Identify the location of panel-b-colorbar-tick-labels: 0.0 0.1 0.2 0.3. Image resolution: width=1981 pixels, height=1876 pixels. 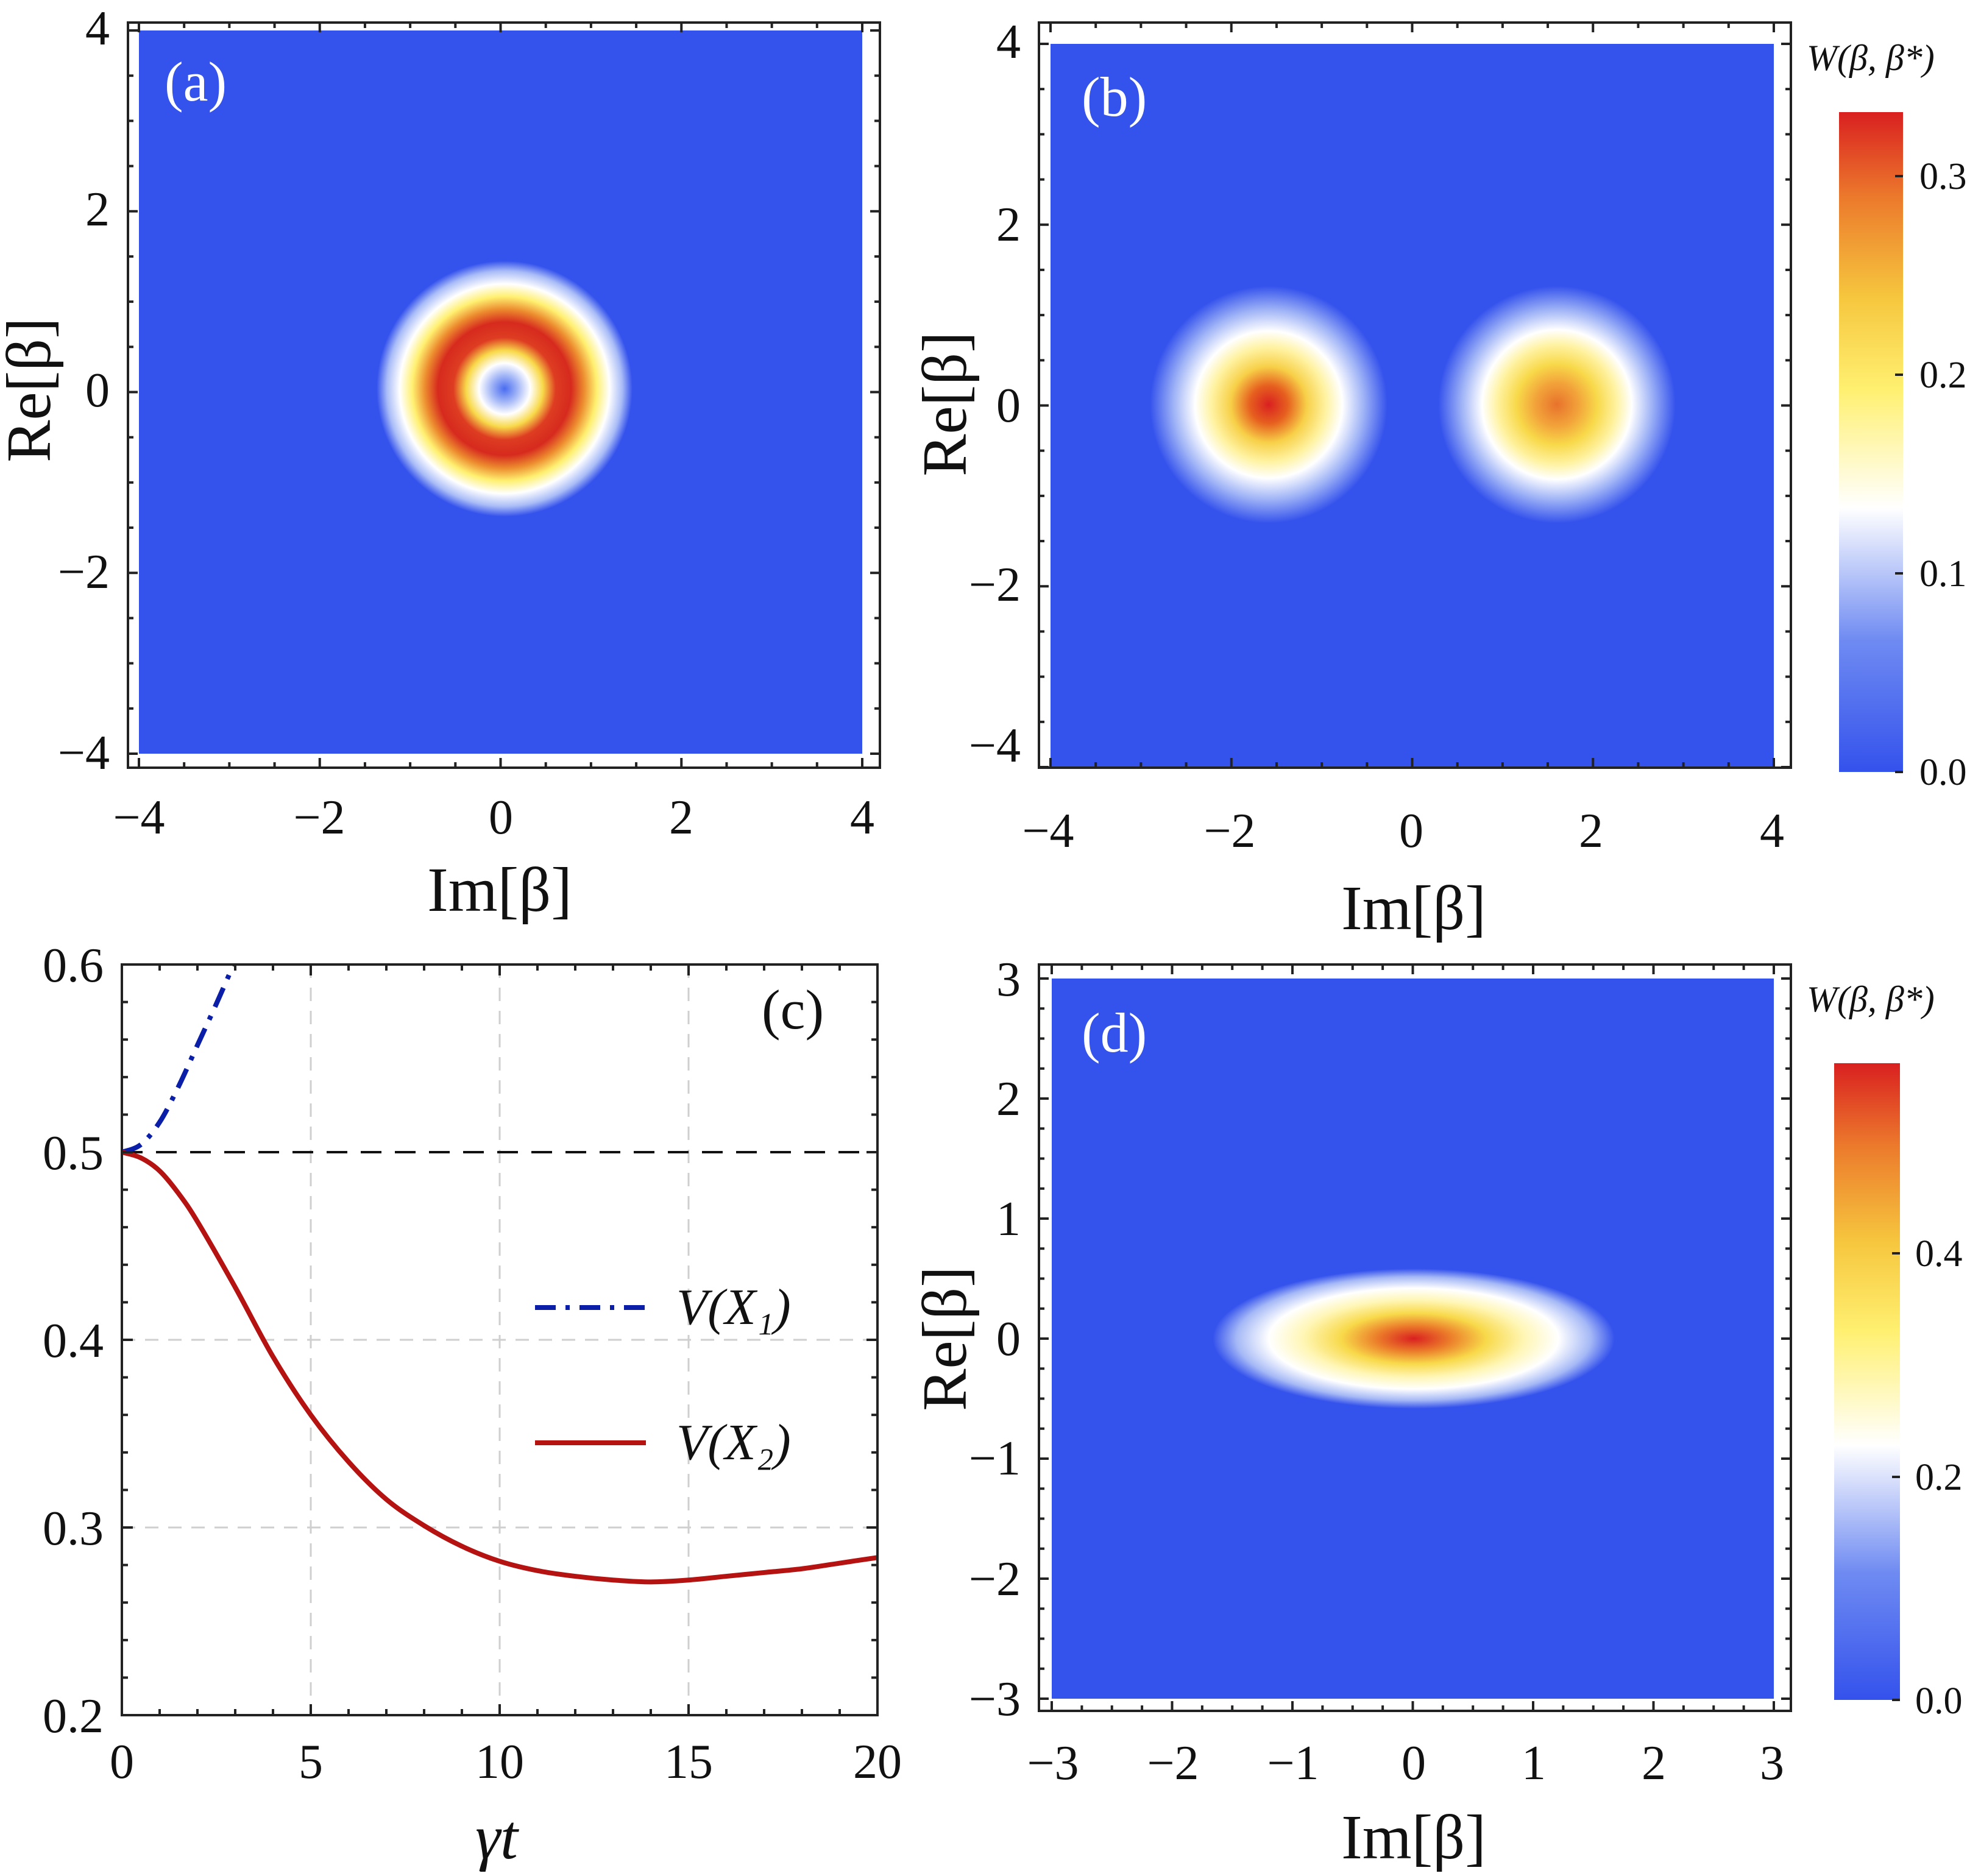
(1943, 474).